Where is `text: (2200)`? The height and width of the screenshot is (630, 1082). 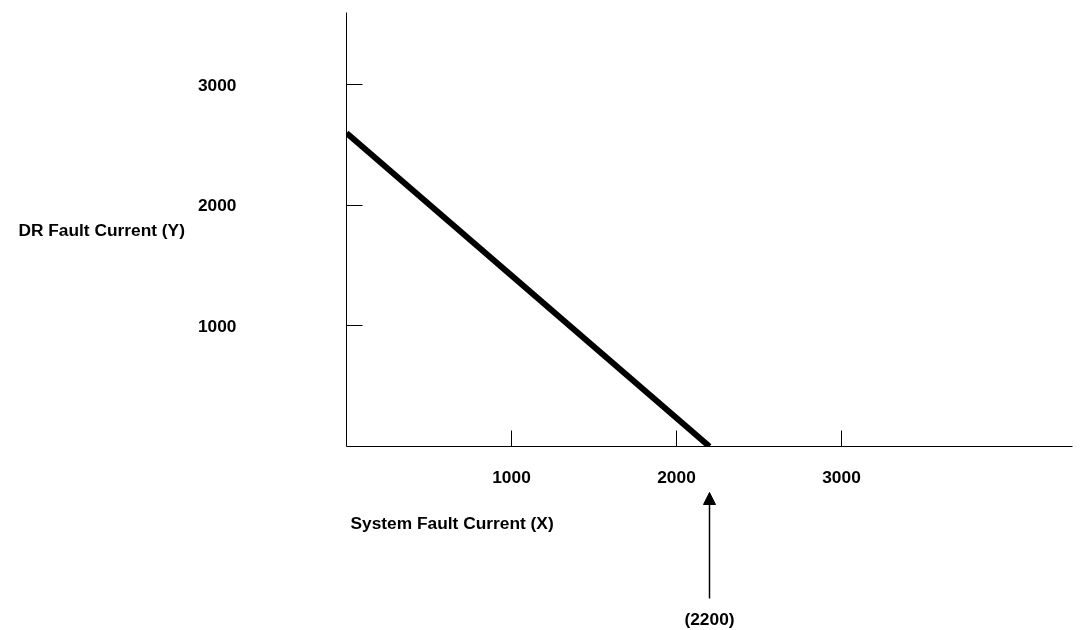
text: (2200) is located at coordinates (709, 618).